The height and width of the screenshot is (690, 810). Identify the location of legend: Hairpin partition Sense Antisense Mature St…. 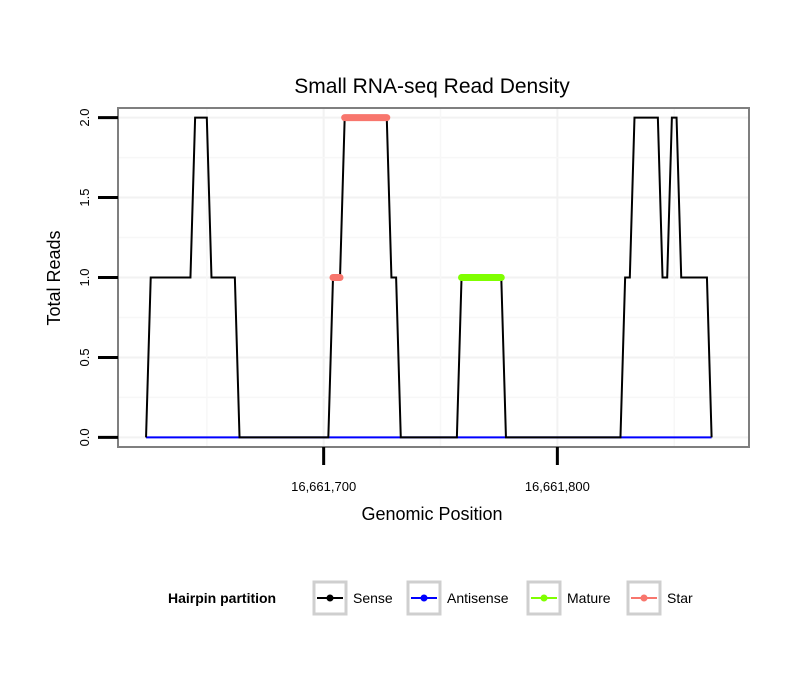
(430, 598).